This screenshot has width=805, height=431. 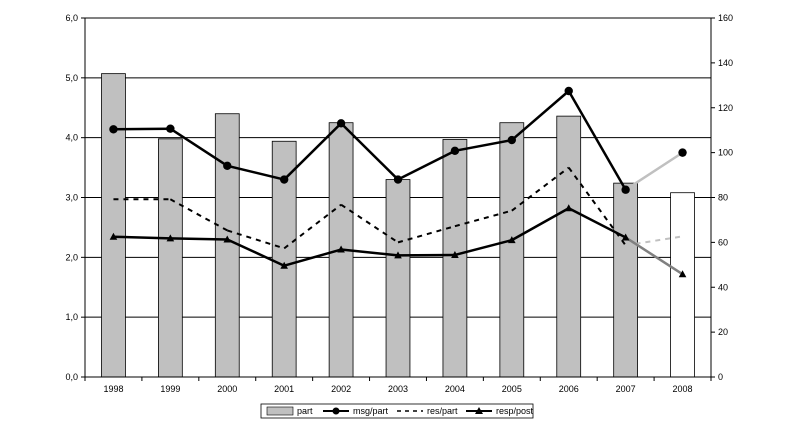 I want to click on point-resp-post-2008, so click(x=682, y=274).